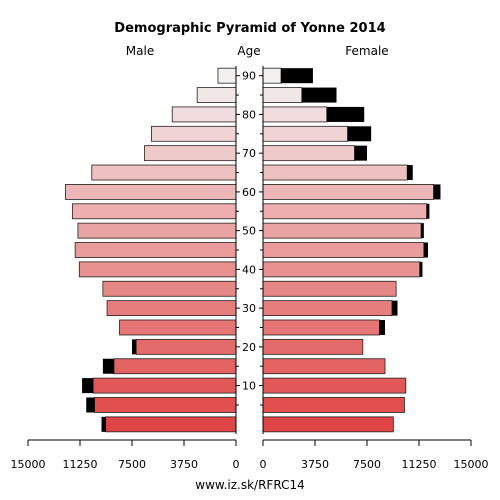  Describe the element at coordinates (367, 464) in the screenshot. I see `x-tick-right-2: 7500` at that location.